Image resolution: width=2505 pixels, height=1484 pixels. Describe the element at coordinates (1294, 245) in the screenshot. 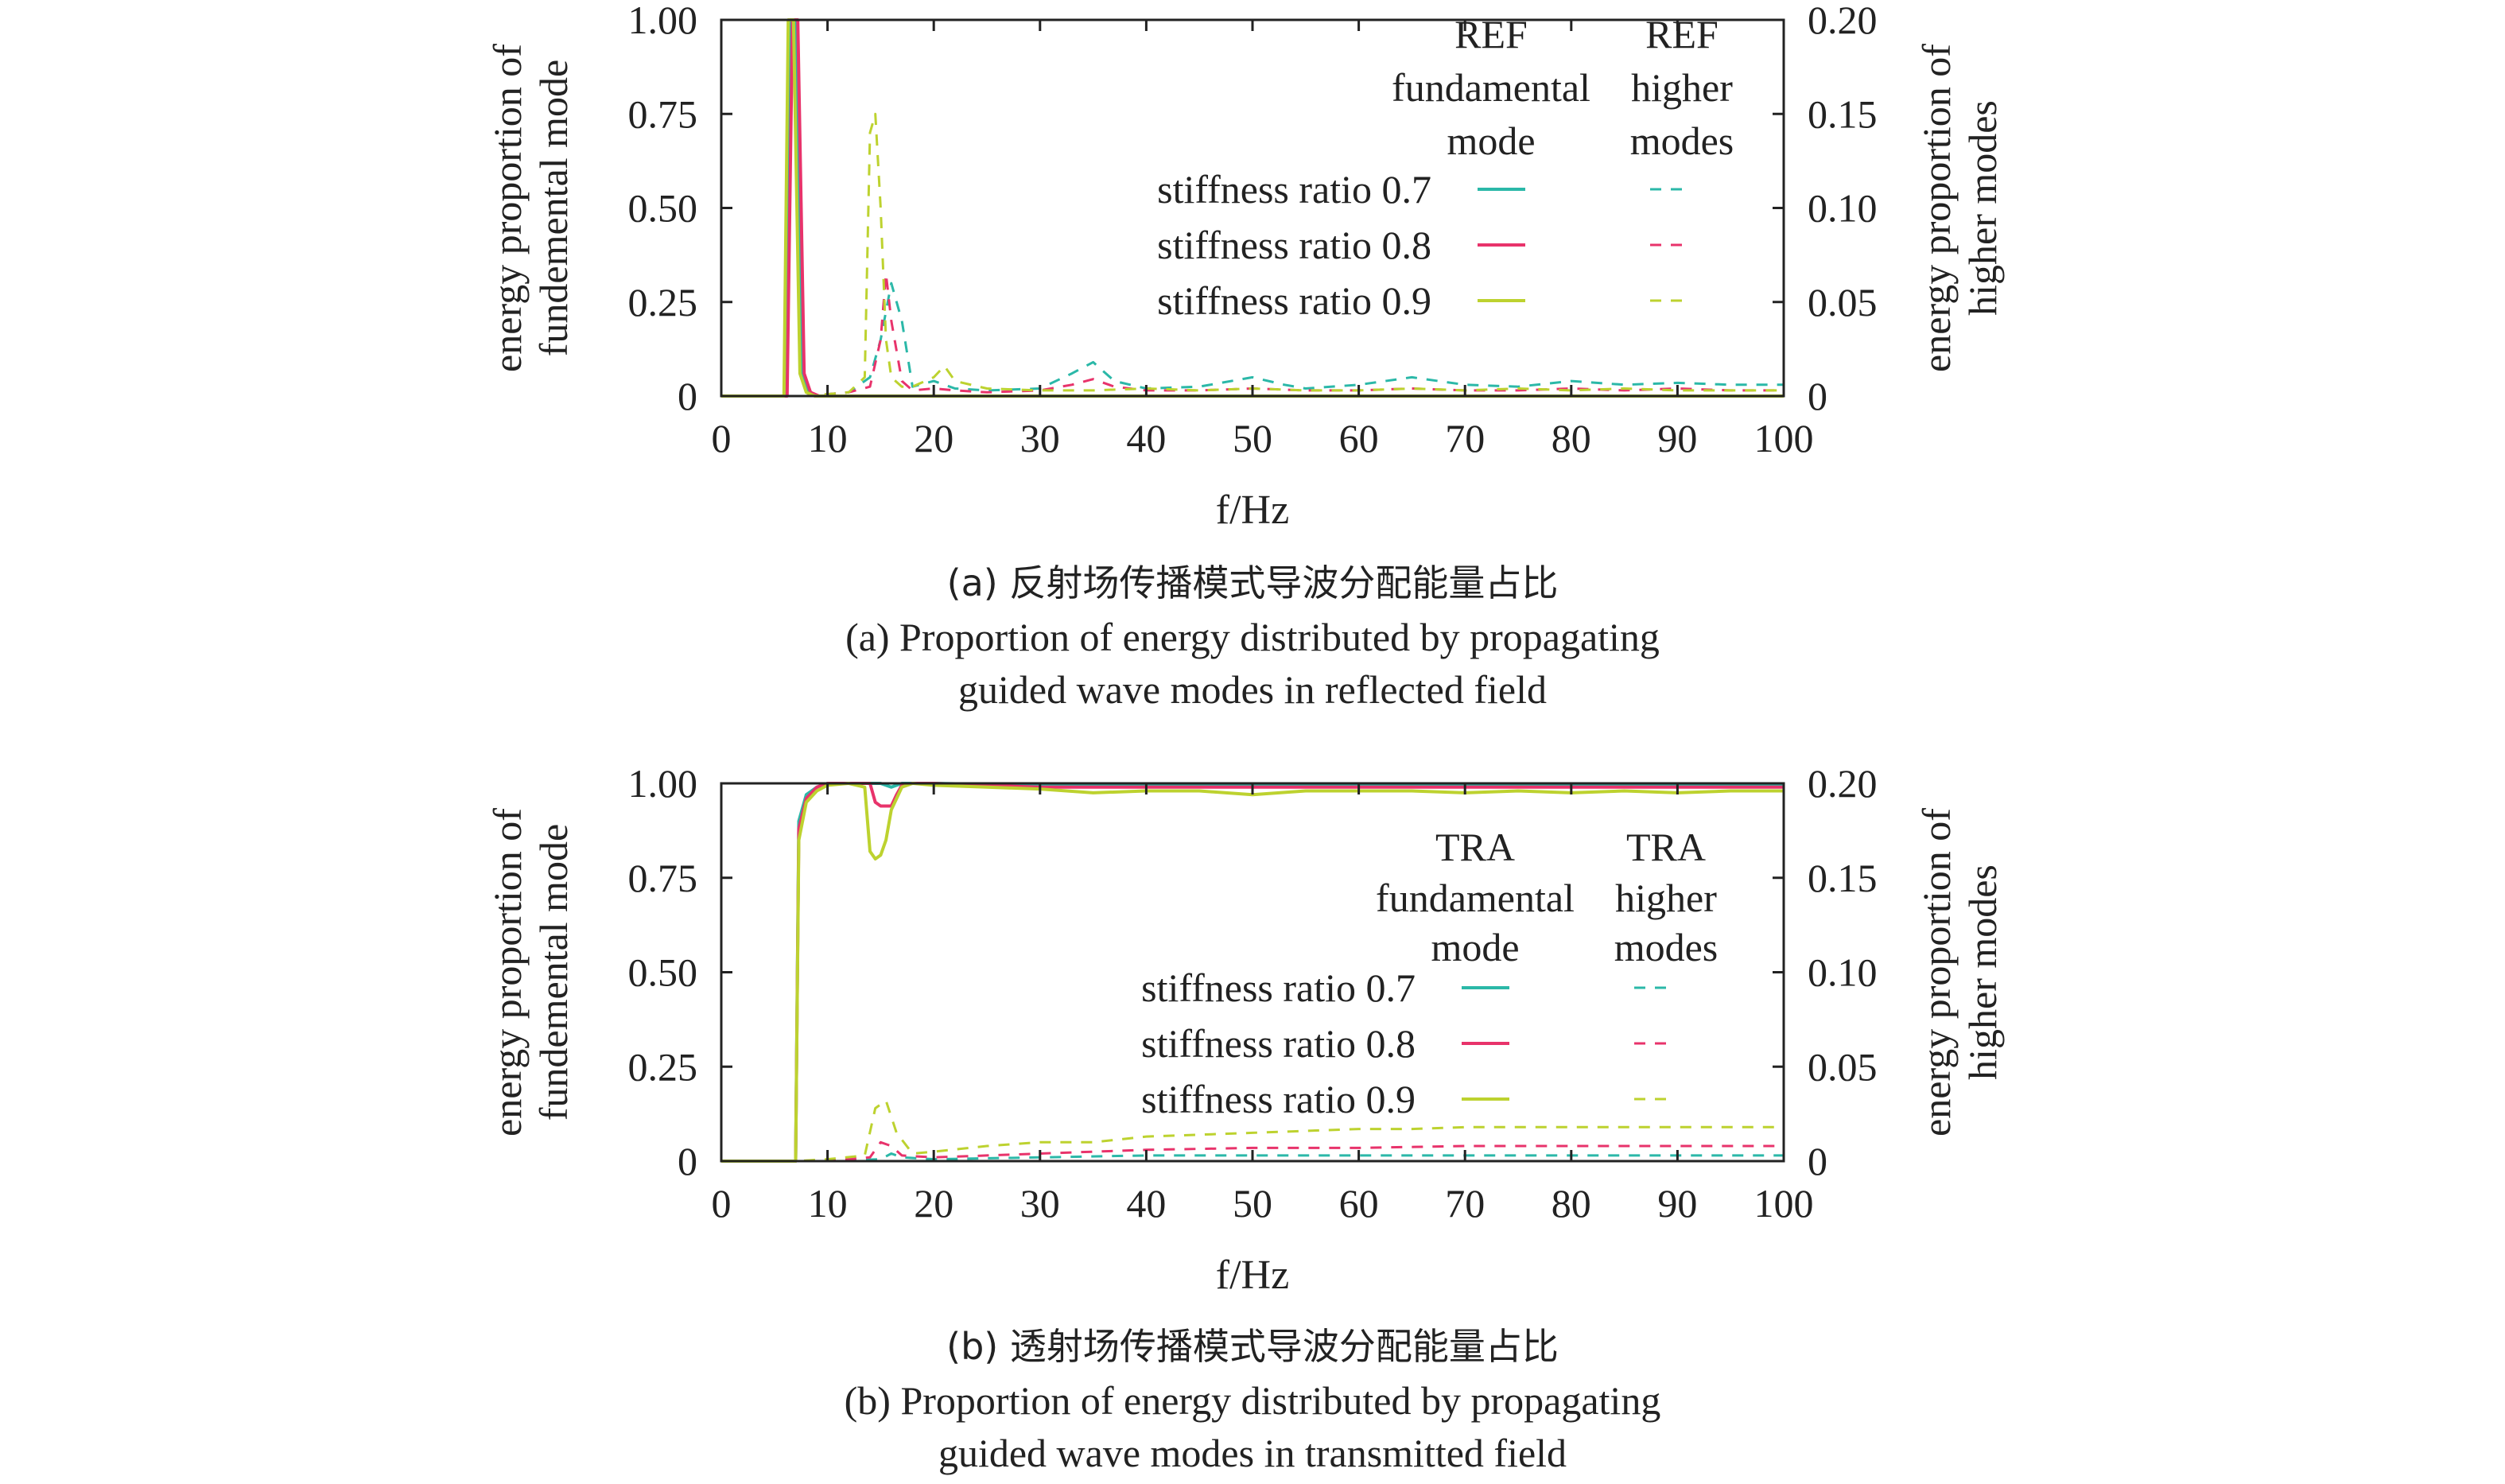

I see `legend-a-label-1: stiffness ratio 0.8` at that location.